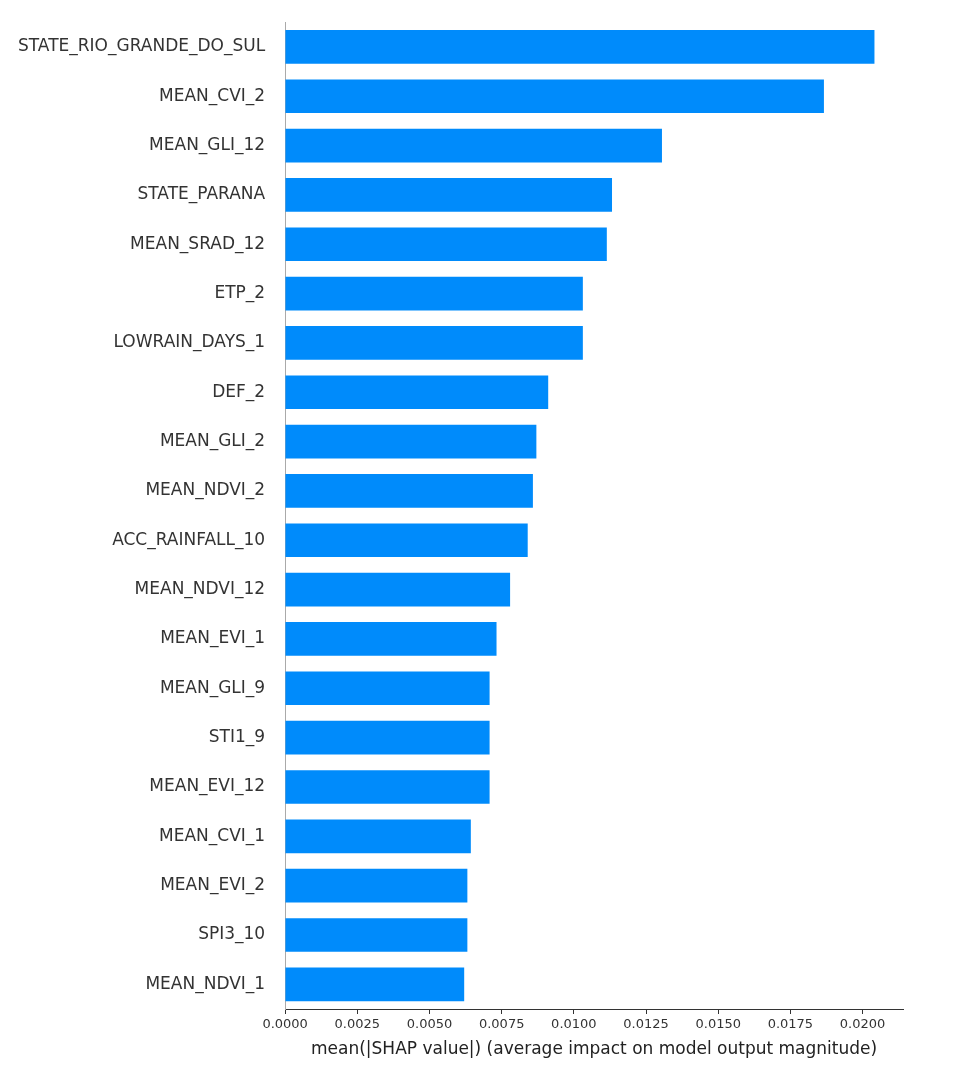 This screenshot has width=958, height=1070. Describe the element at coordinates (212, 687) in the screenshot. I see `y-tick-label: MEAN_GLI_9` at that location.